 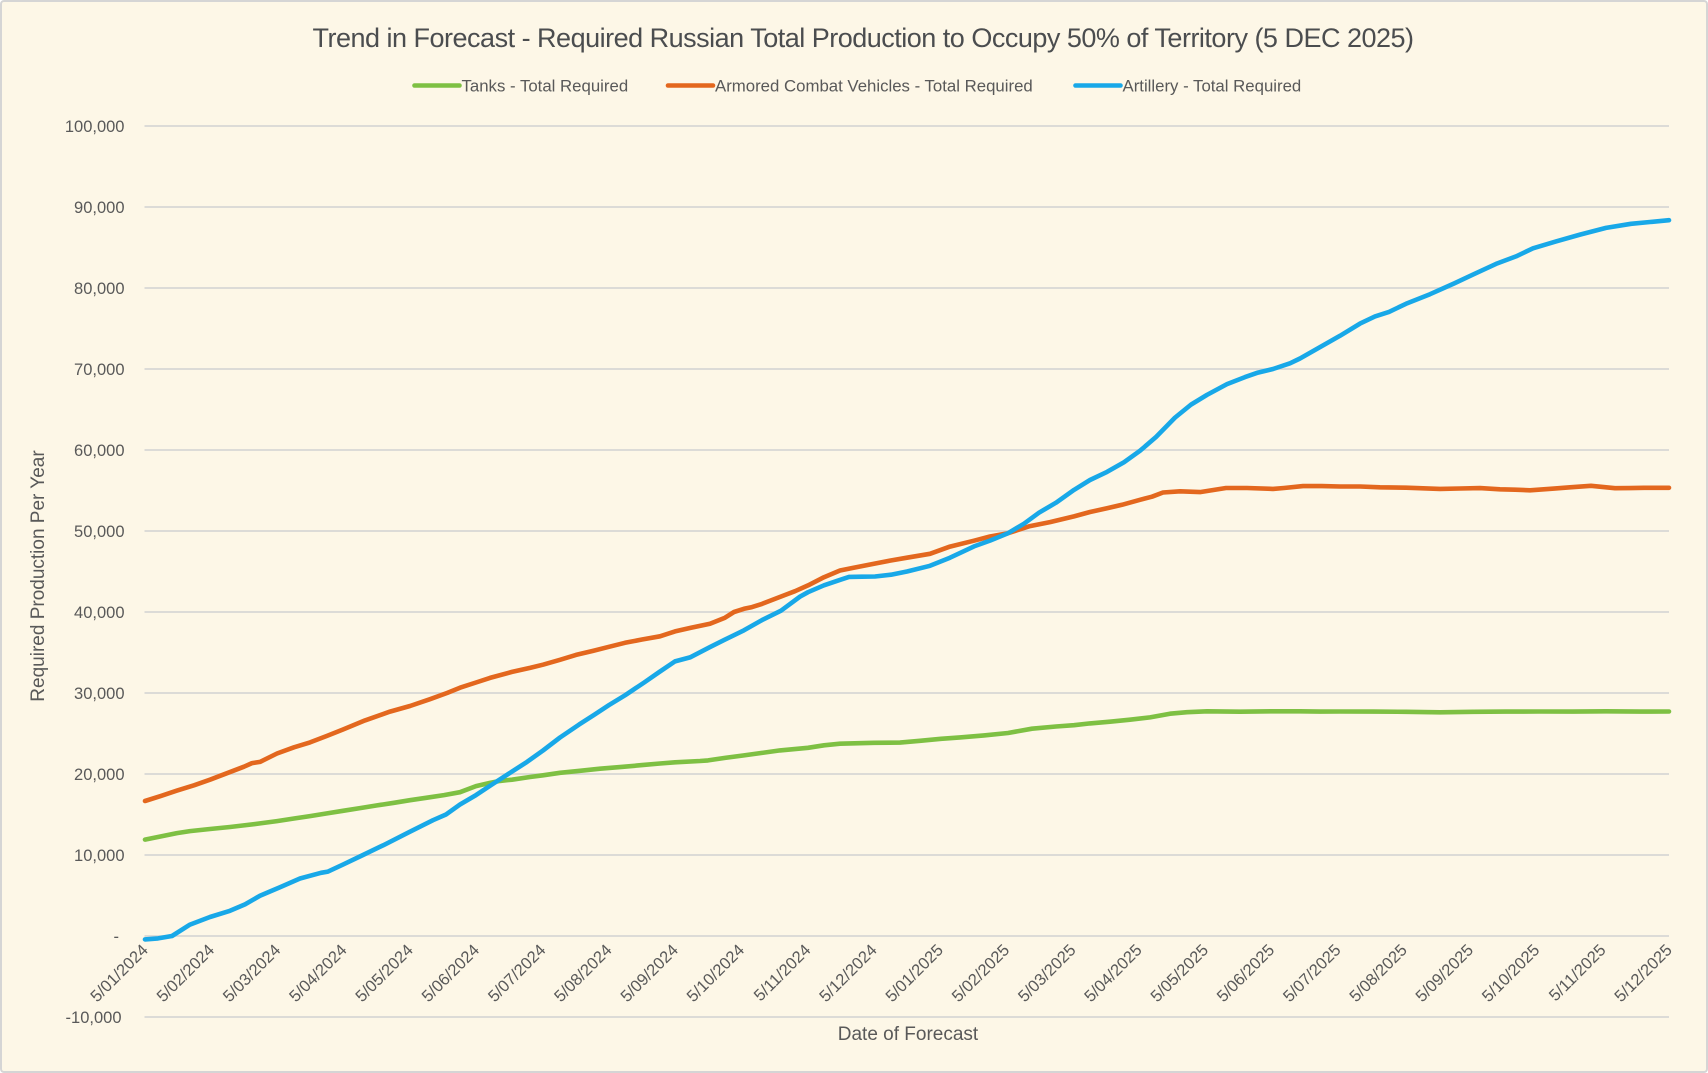 What do you see at coordinates (99, 613) in the screenshot?
I see `svg-text: 40,000` at bounding box center [99, 613].